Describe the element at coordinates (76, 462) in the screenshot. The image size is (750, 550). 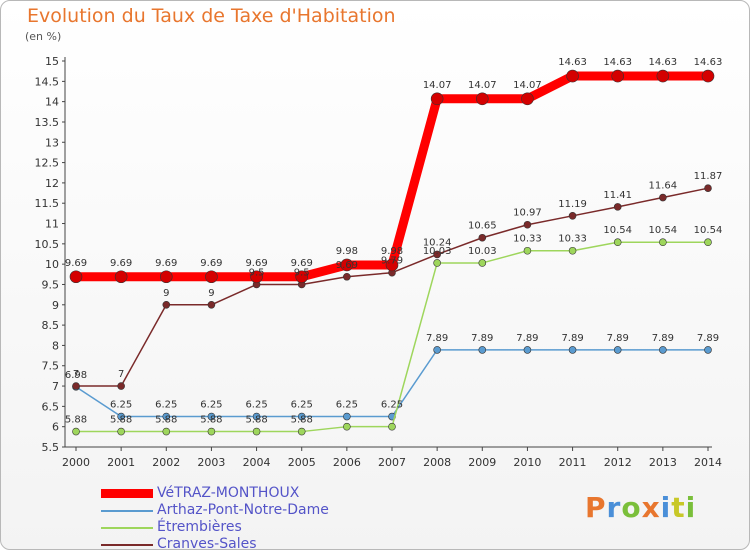
I see `x-tick-label: 2000` at that location.